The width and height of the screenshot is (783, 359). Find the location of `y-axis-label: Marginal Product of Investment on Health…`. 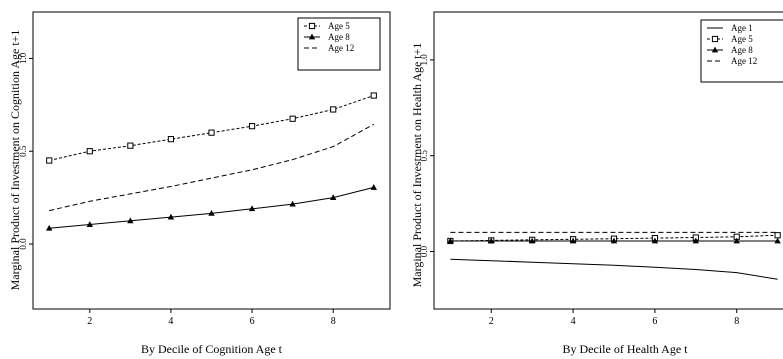

y-axis-label: Marginal Product of Investment on Health… is located at coordinates (417, 165).